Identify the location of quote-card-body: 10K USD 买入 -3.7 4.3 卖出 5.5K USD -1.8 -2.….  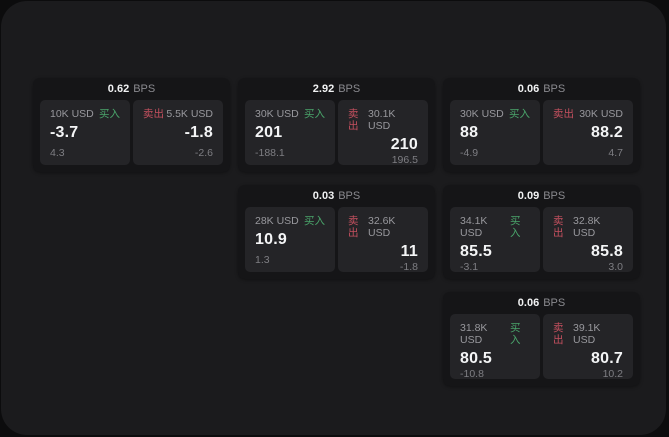
(131, 136).